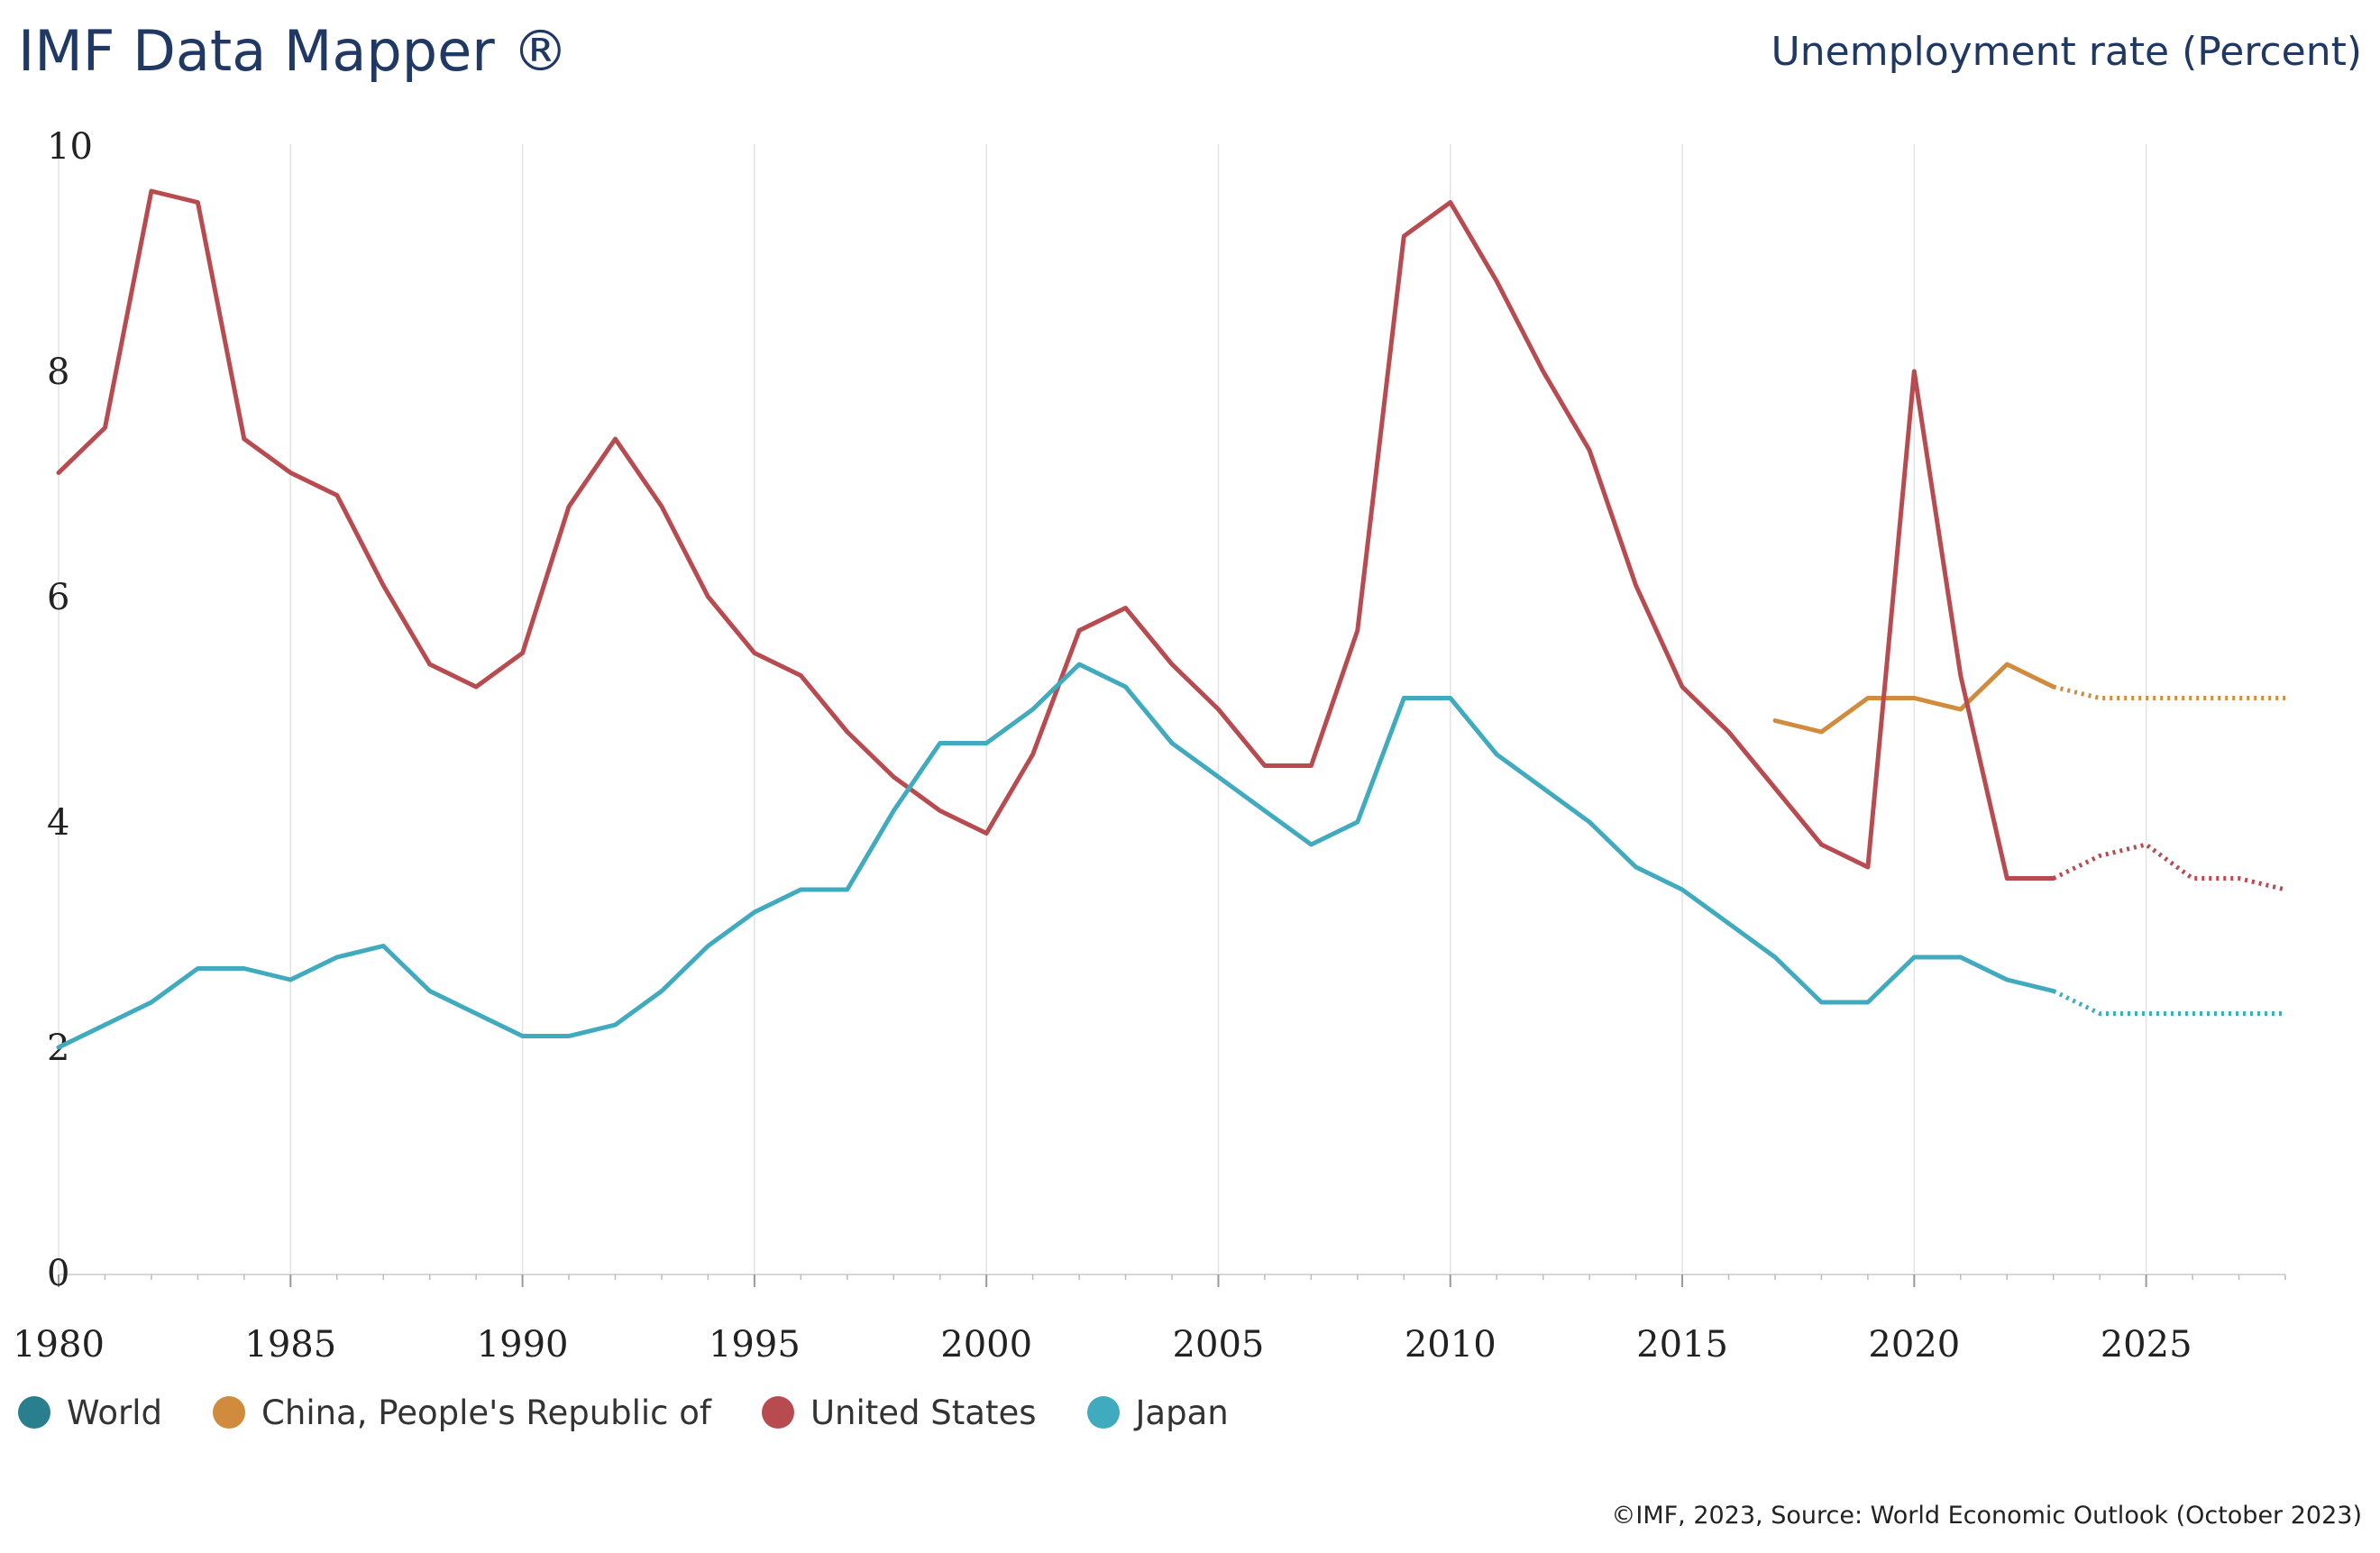 The image size is (2380, 1553). What do you see at coordinates (58, 372) in the screenshot?
I see `y-tick-label: 8` at bounding box center [58, 372].